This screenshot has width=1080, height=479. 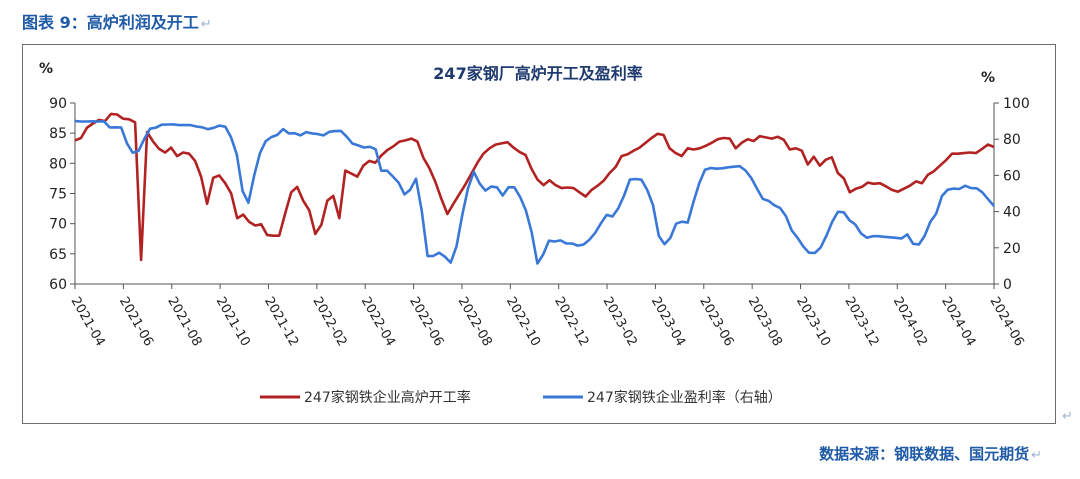 I want to click on left-axis-tick-label: 80, so click(x=58, y=164).